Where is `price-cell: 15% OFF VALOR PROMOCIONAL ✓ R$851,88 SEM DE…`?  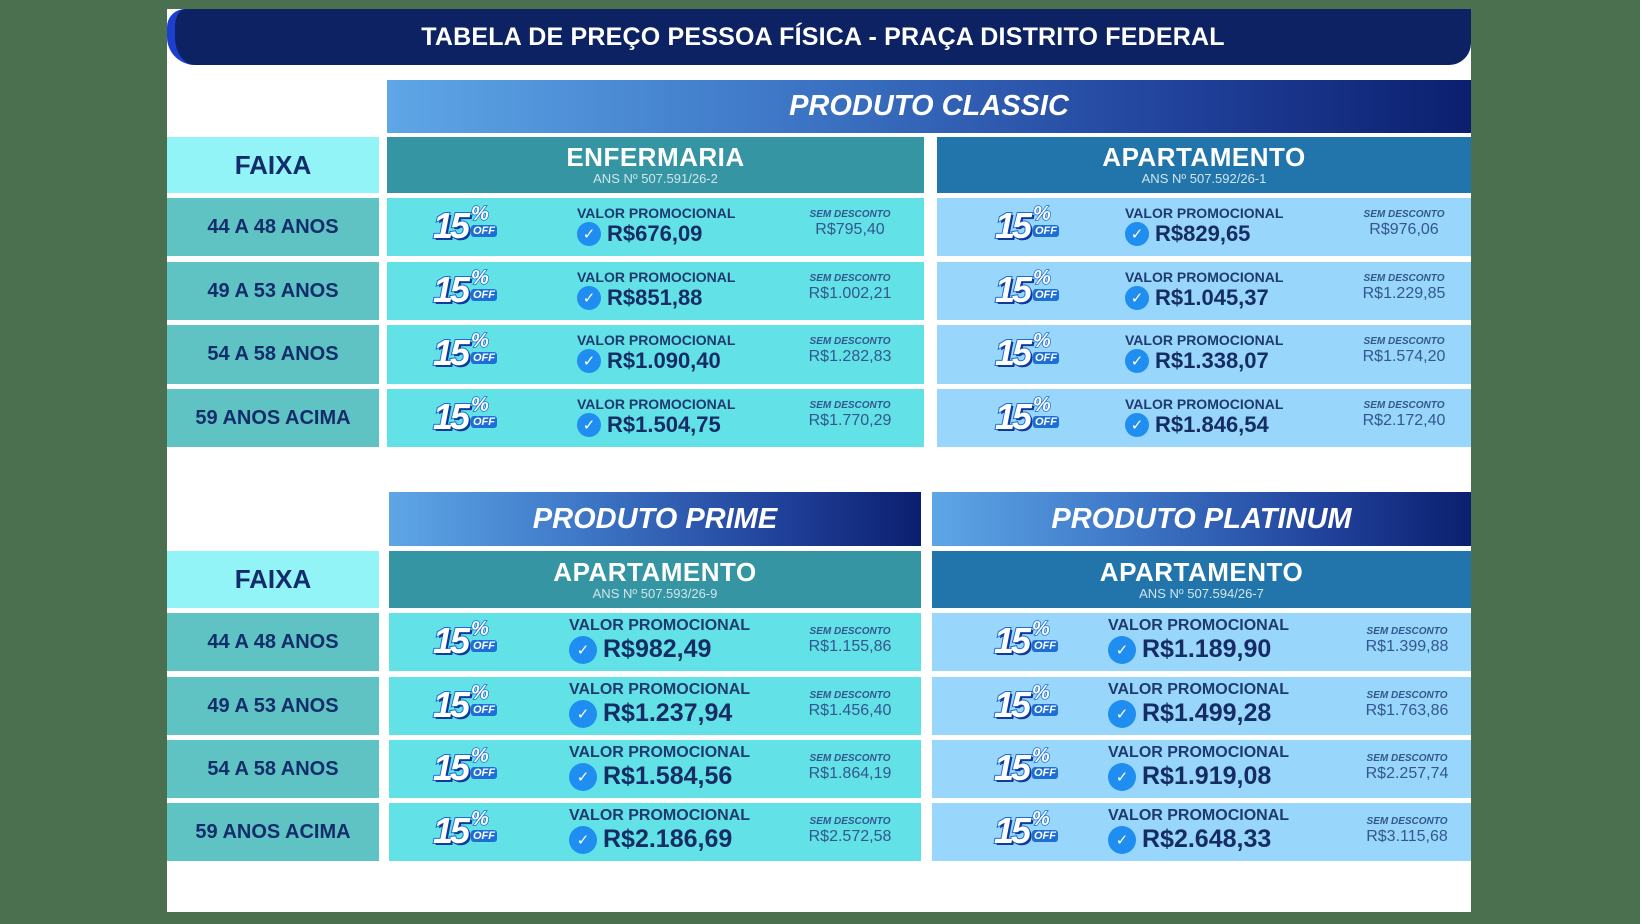
price-cell: 15% OFF VALOR PROMOCIONAL ✓ R$851,88 SEM DE… is located at coordinates (655, 291).